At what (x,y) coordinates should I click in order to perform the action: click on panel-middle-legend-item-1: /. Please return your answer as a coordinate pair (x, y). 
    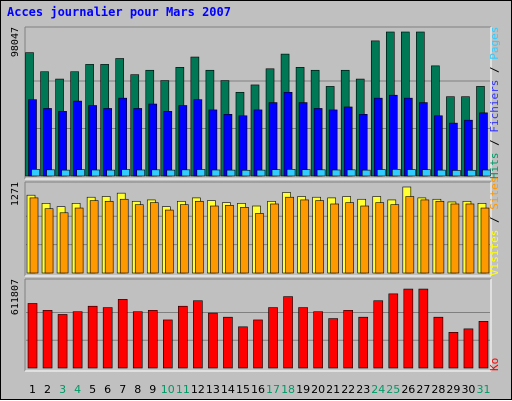
    Looking at the image, I should click on (494, 220).